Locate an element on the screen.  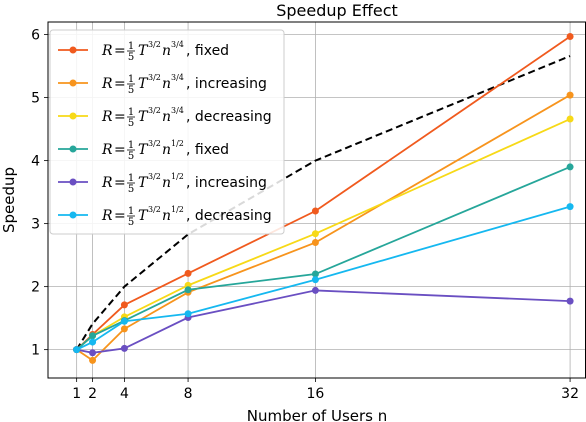
y-axis-label: Speedup is located at coordinates (9, 200).